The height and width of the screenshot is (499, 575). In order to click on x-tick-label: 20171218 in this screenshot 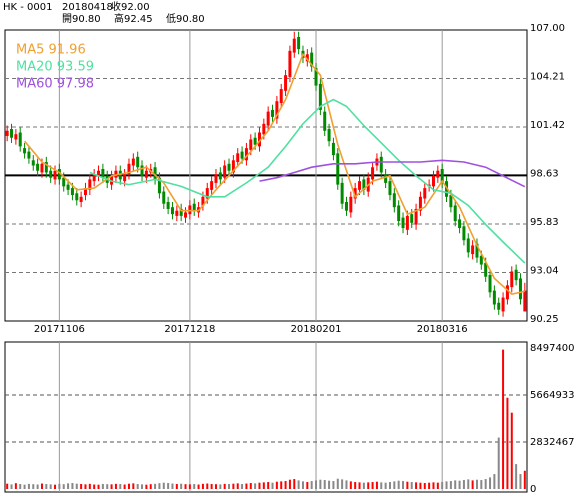, I will do `click(189, 329)`.